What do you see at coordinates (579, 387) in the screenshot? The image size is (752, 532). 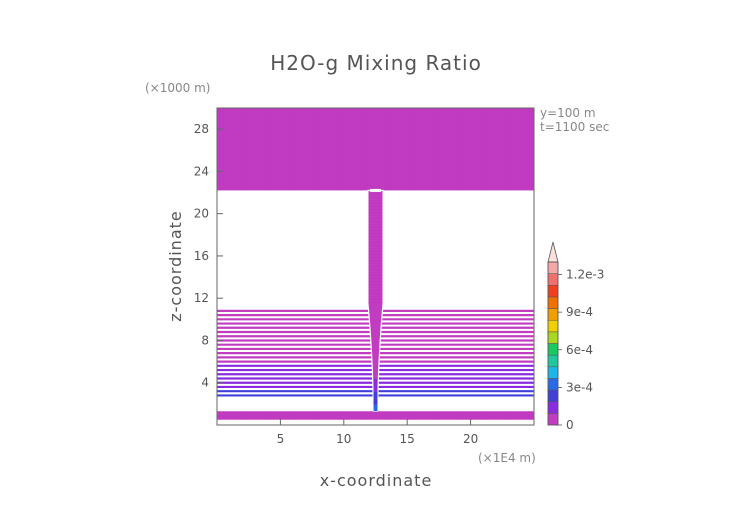 I see `colorbar-tick-label: 3e-4` at bounding box center [579, 387].